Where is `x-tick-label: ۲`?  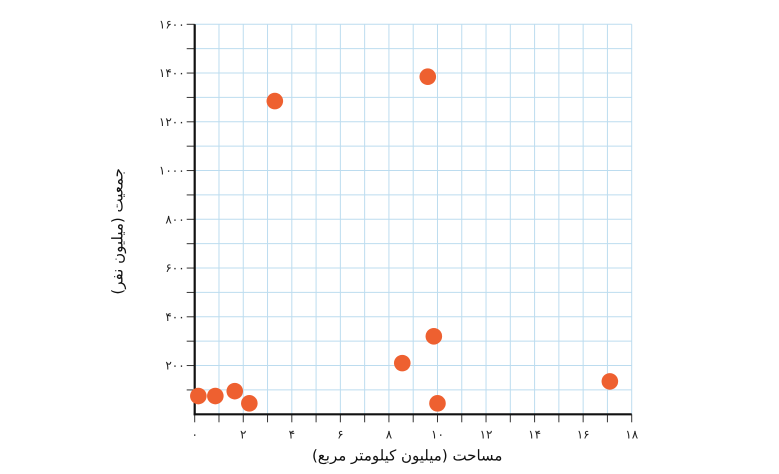 x-tick-label: ۲ is located at coordinates (243, 434).